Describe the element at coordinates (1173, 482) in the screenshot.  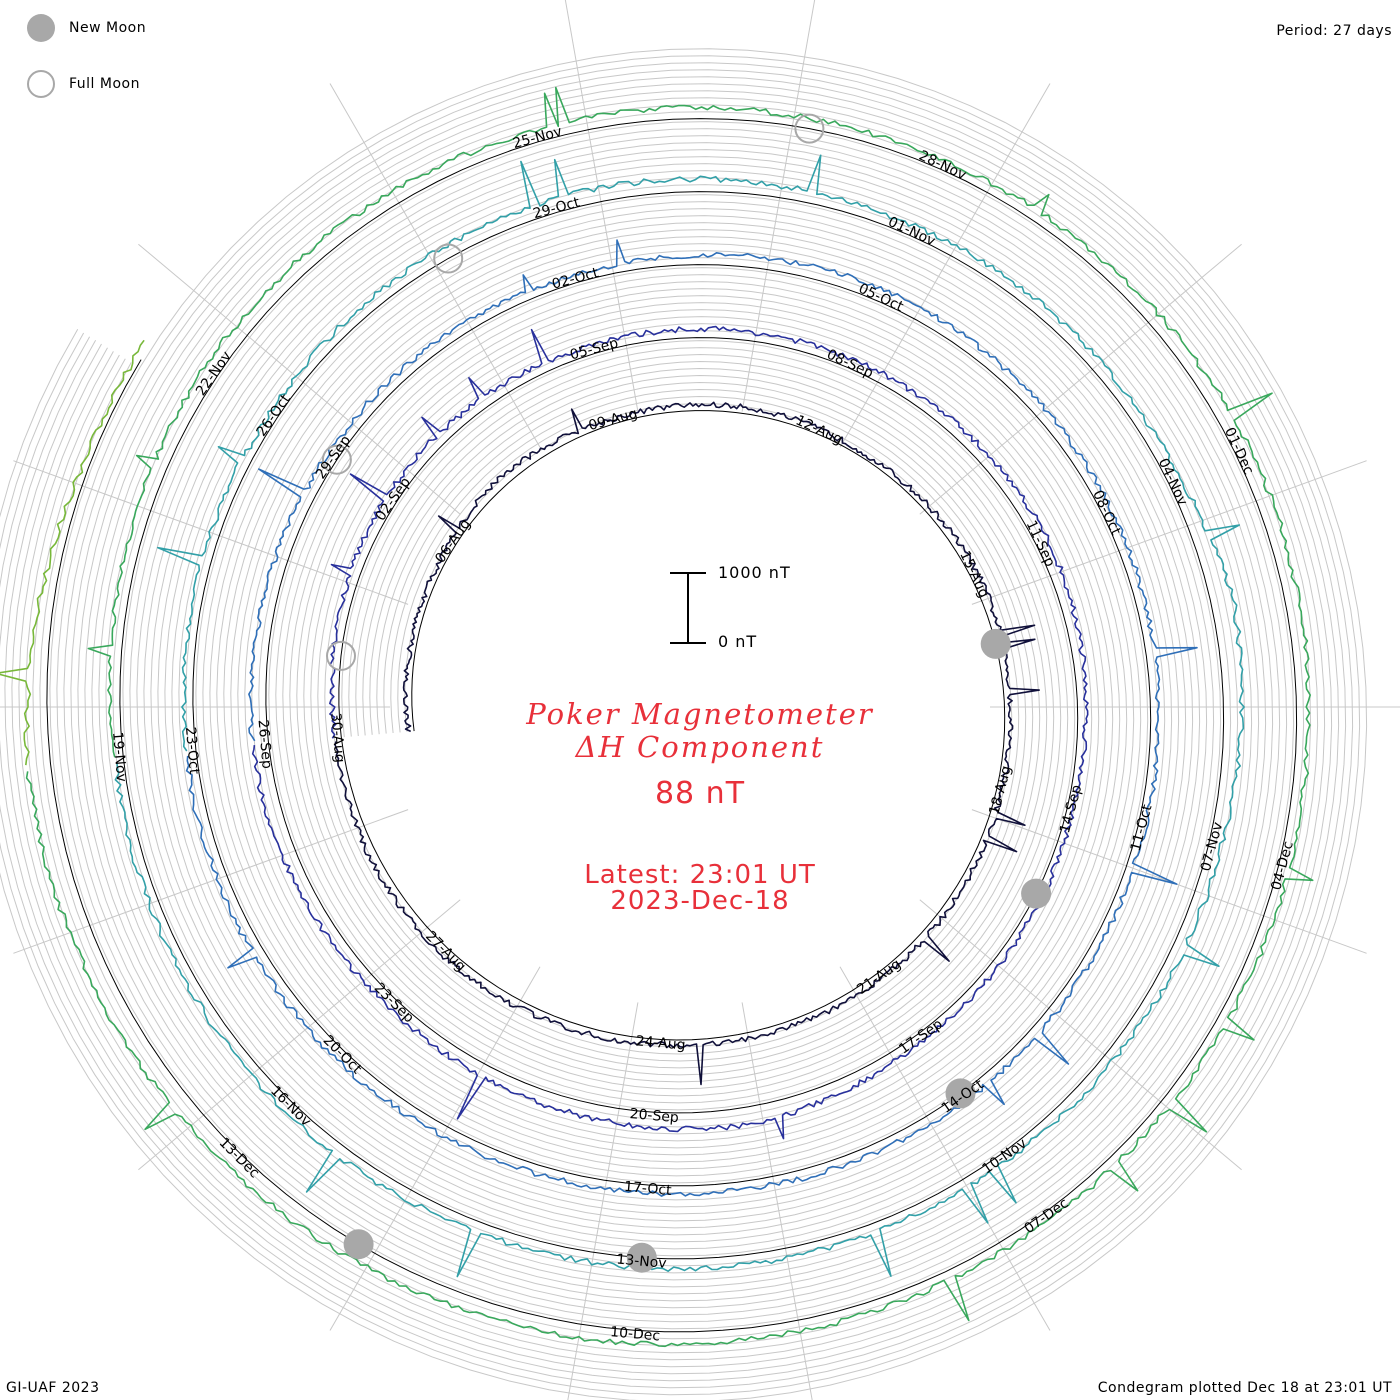
I see `date-label: 04-Nov` at that location.